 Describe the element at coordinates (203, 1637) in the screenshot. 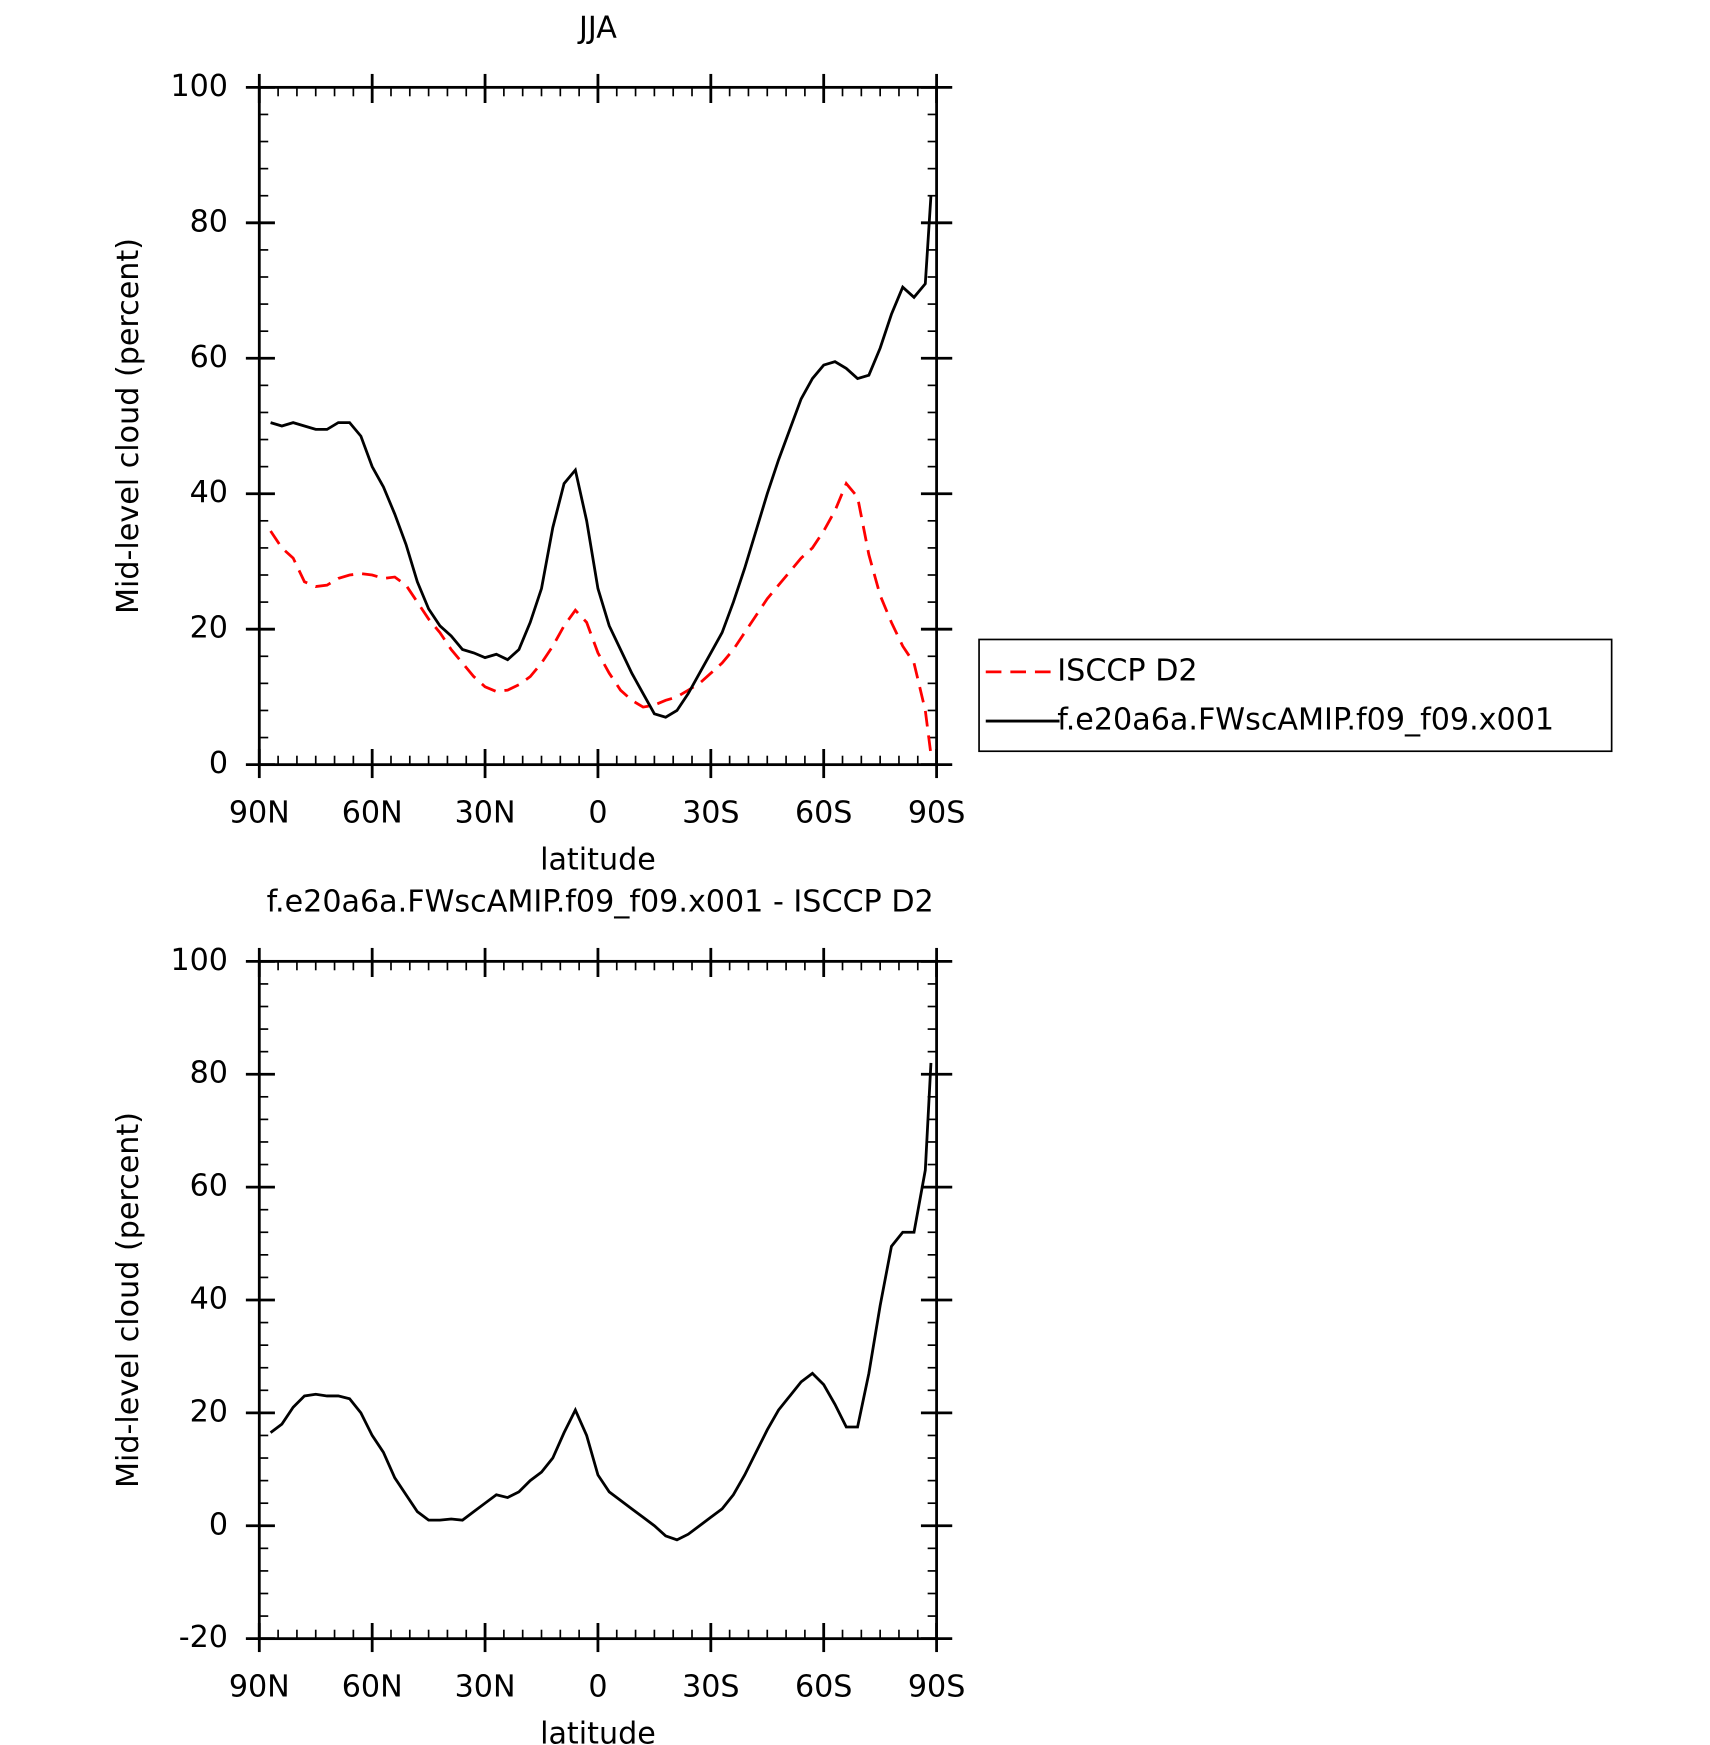

I see `y-tick-label: -20` at that location.